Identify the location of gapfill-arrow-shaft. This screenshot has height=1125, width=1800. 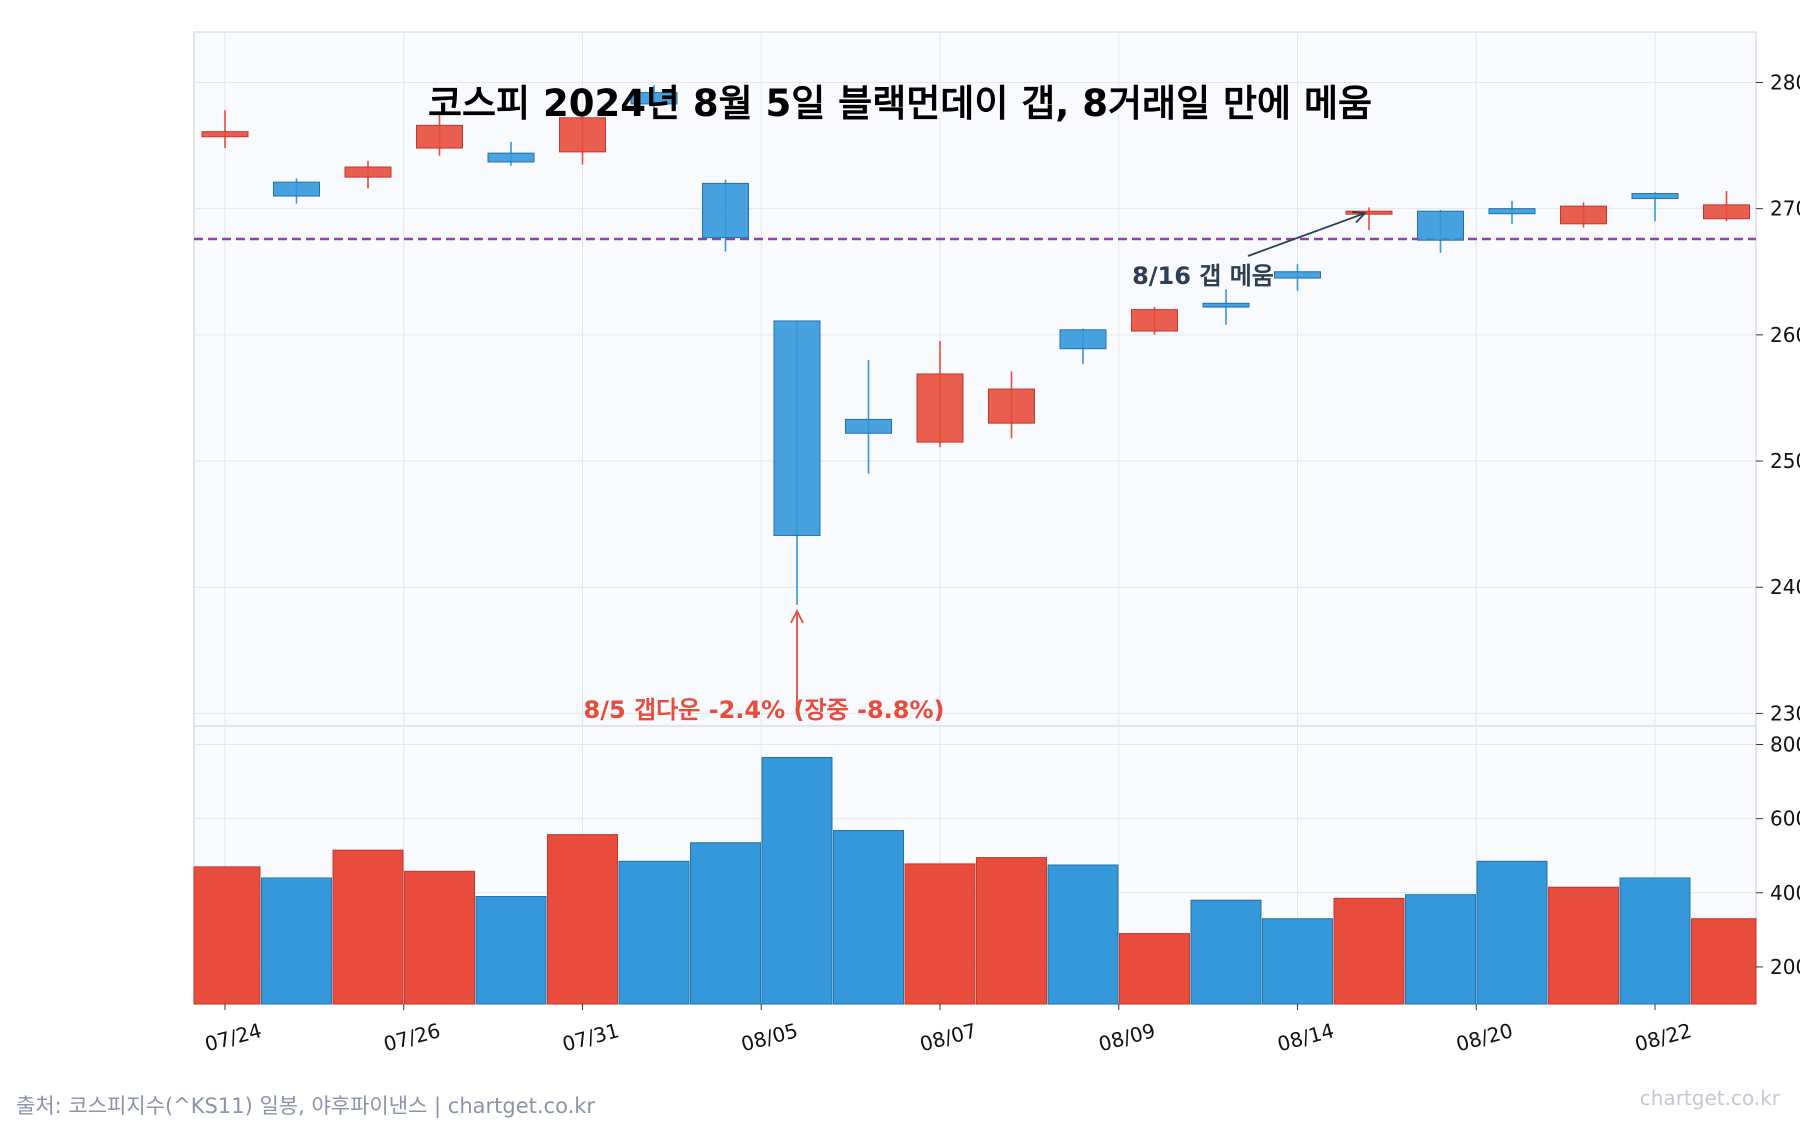
(1306, 234).